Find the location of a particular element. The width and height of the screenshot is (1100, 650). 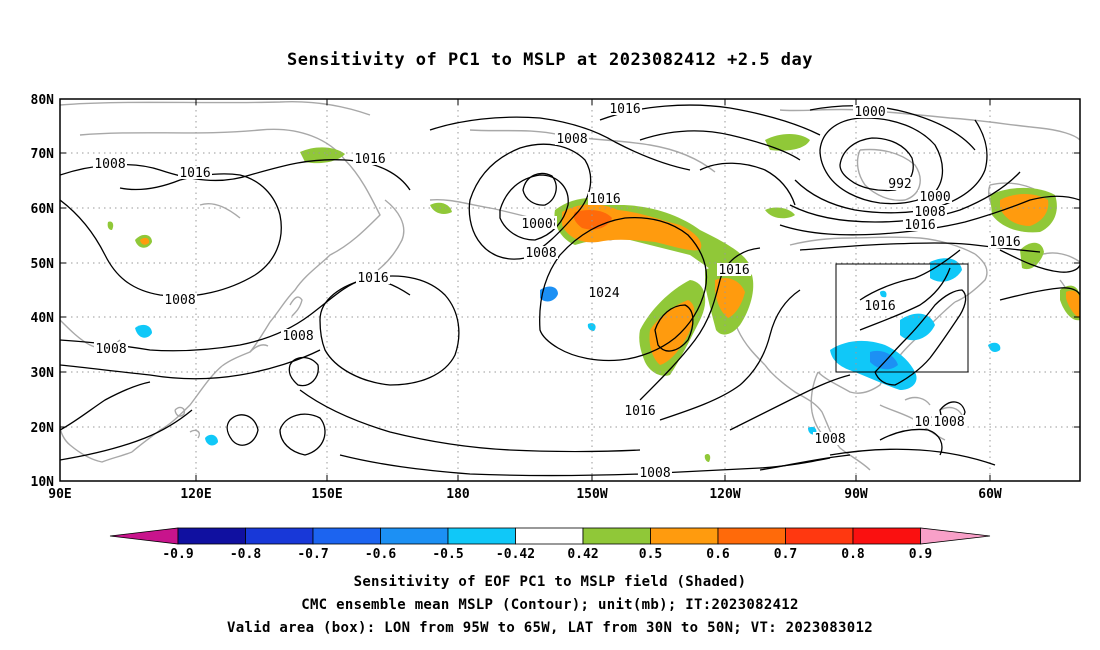

lat-label: 10N is located at coordinates (43, 482).